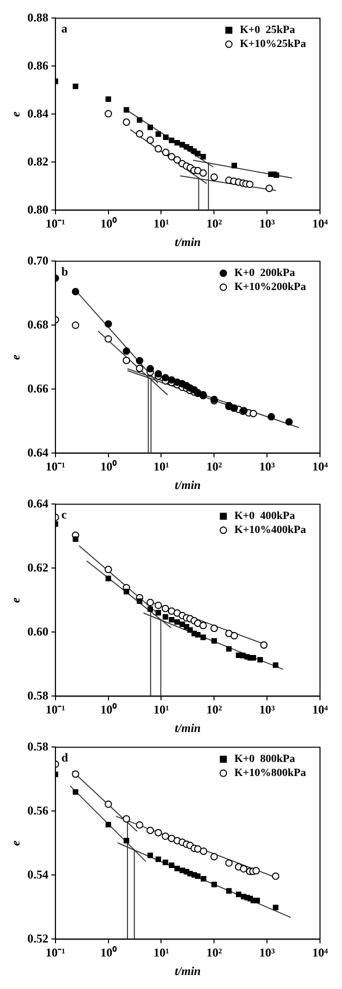  I want to click on legend-label: K+10%400kPa, so click(270, 530).